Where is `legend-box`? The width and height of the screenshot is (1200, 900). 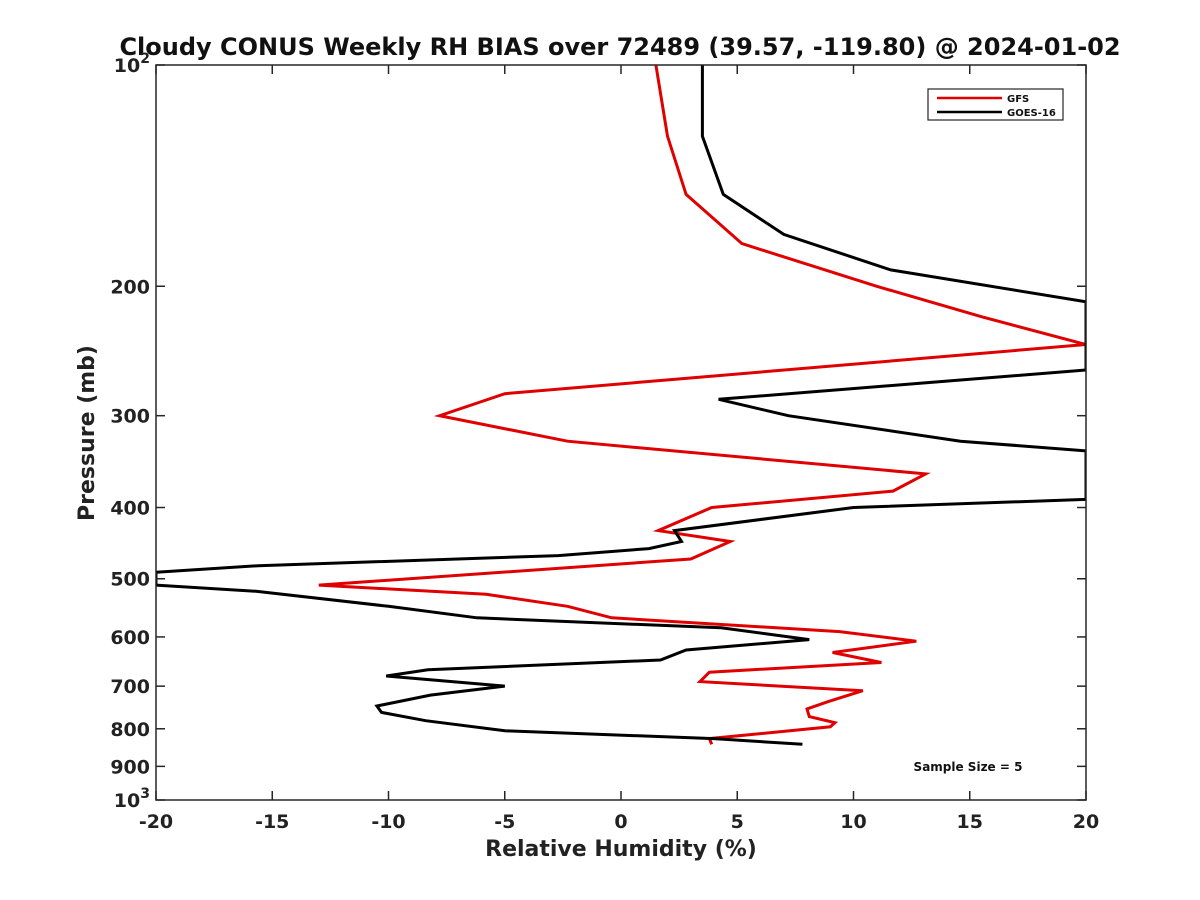
legend-box is located at coordinates (995, 104).